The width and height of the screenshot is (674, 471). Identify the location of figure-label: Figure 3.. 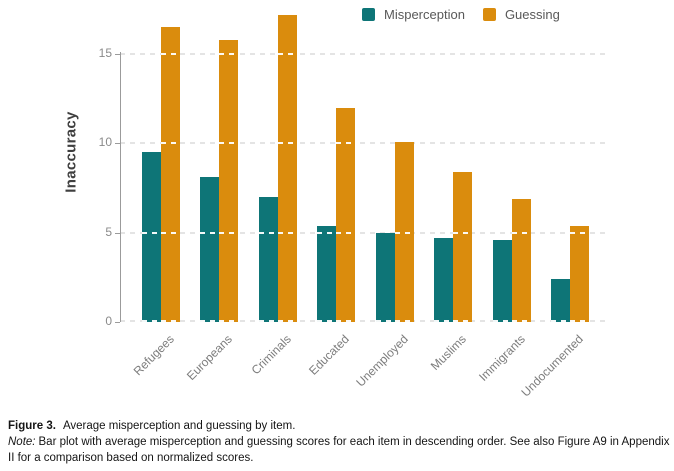
(32, 426).